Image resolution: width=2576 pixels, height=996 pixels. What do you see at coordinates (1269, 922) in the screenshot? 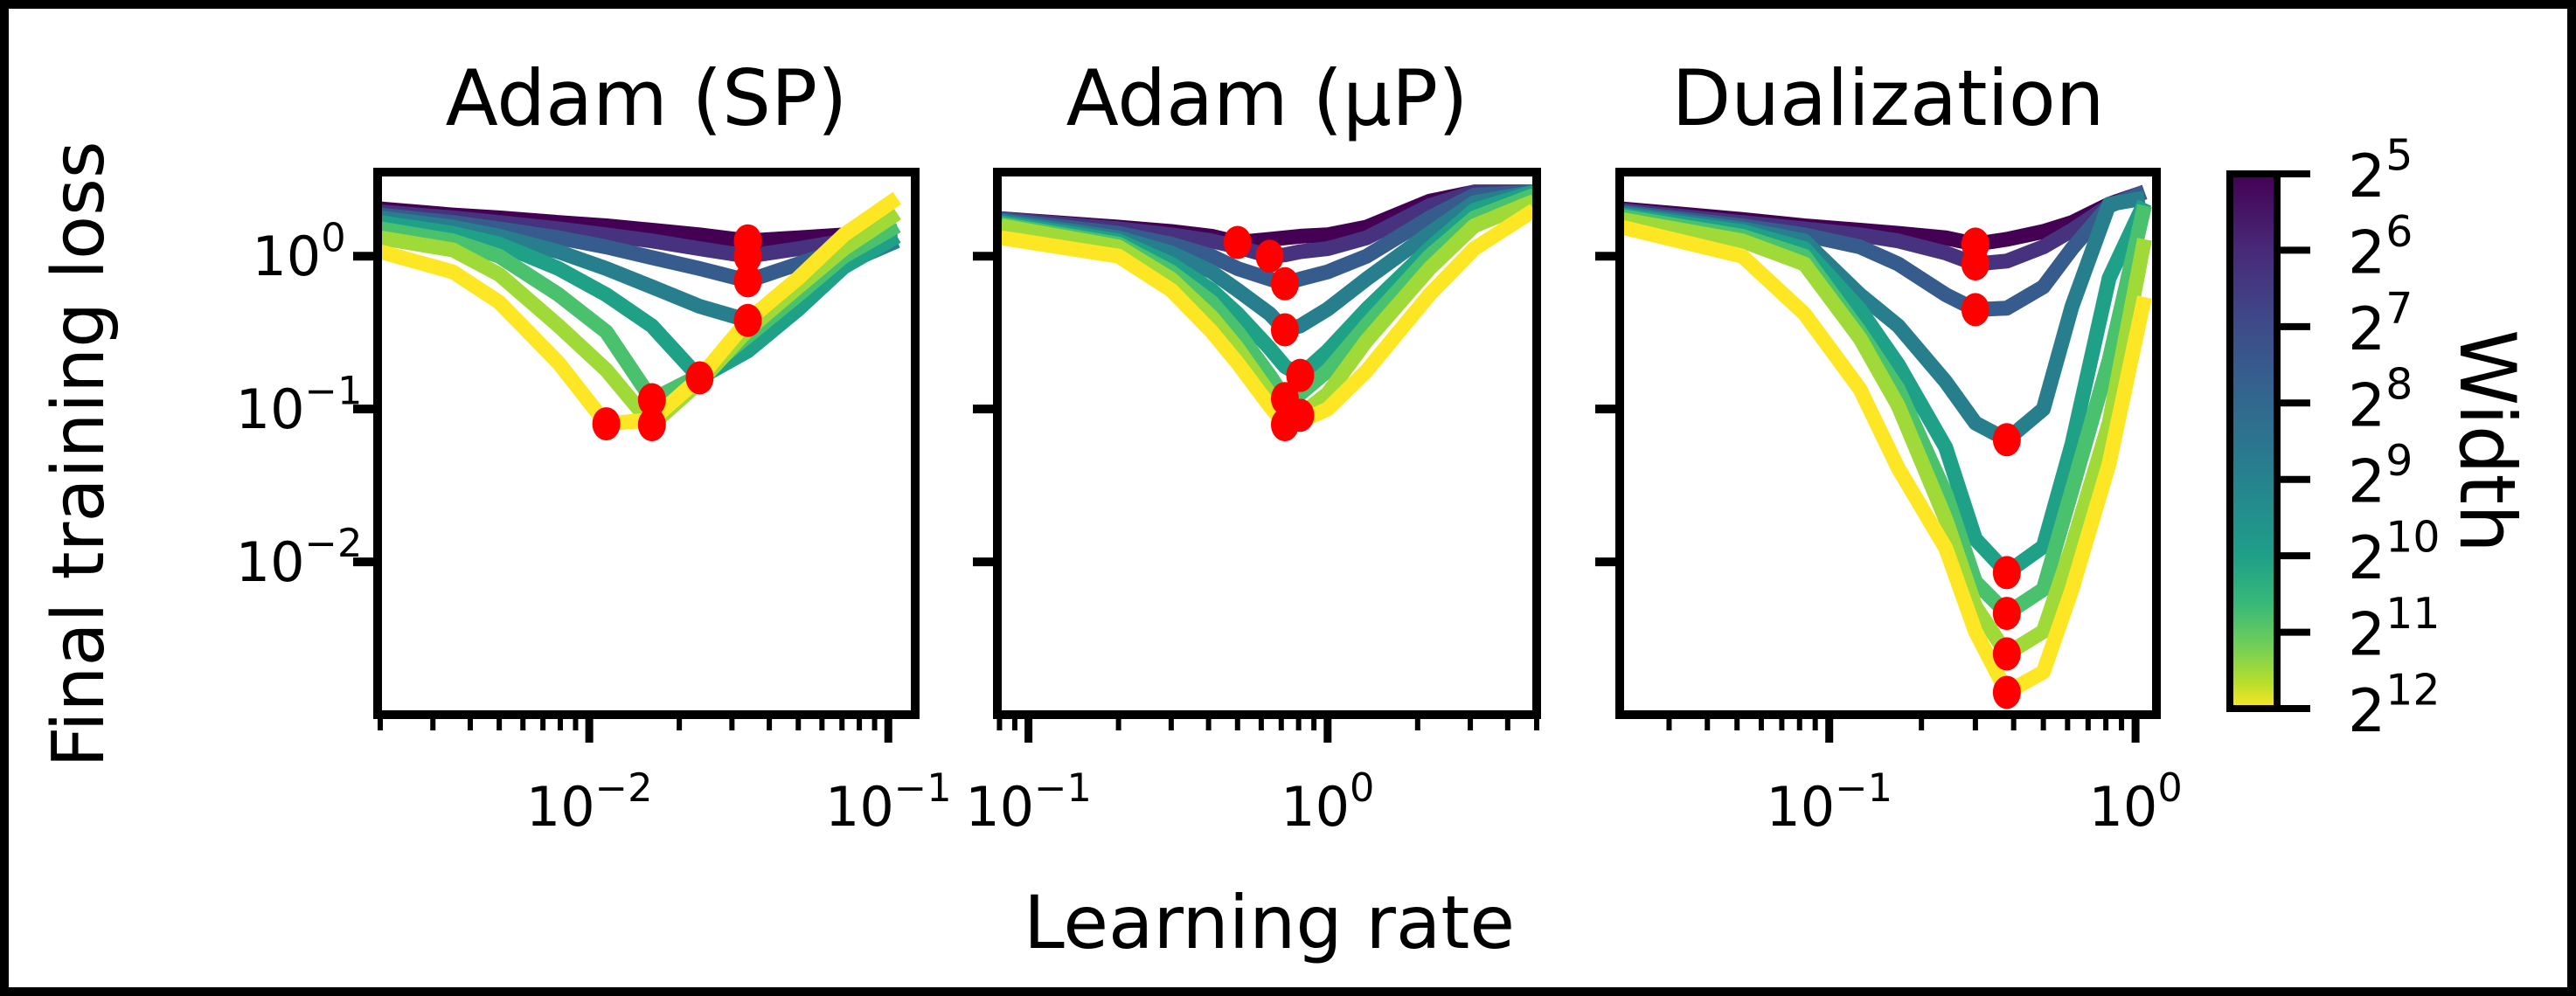
I see `x-axis-label: Learning rate` at bounding box center [1269, 922].